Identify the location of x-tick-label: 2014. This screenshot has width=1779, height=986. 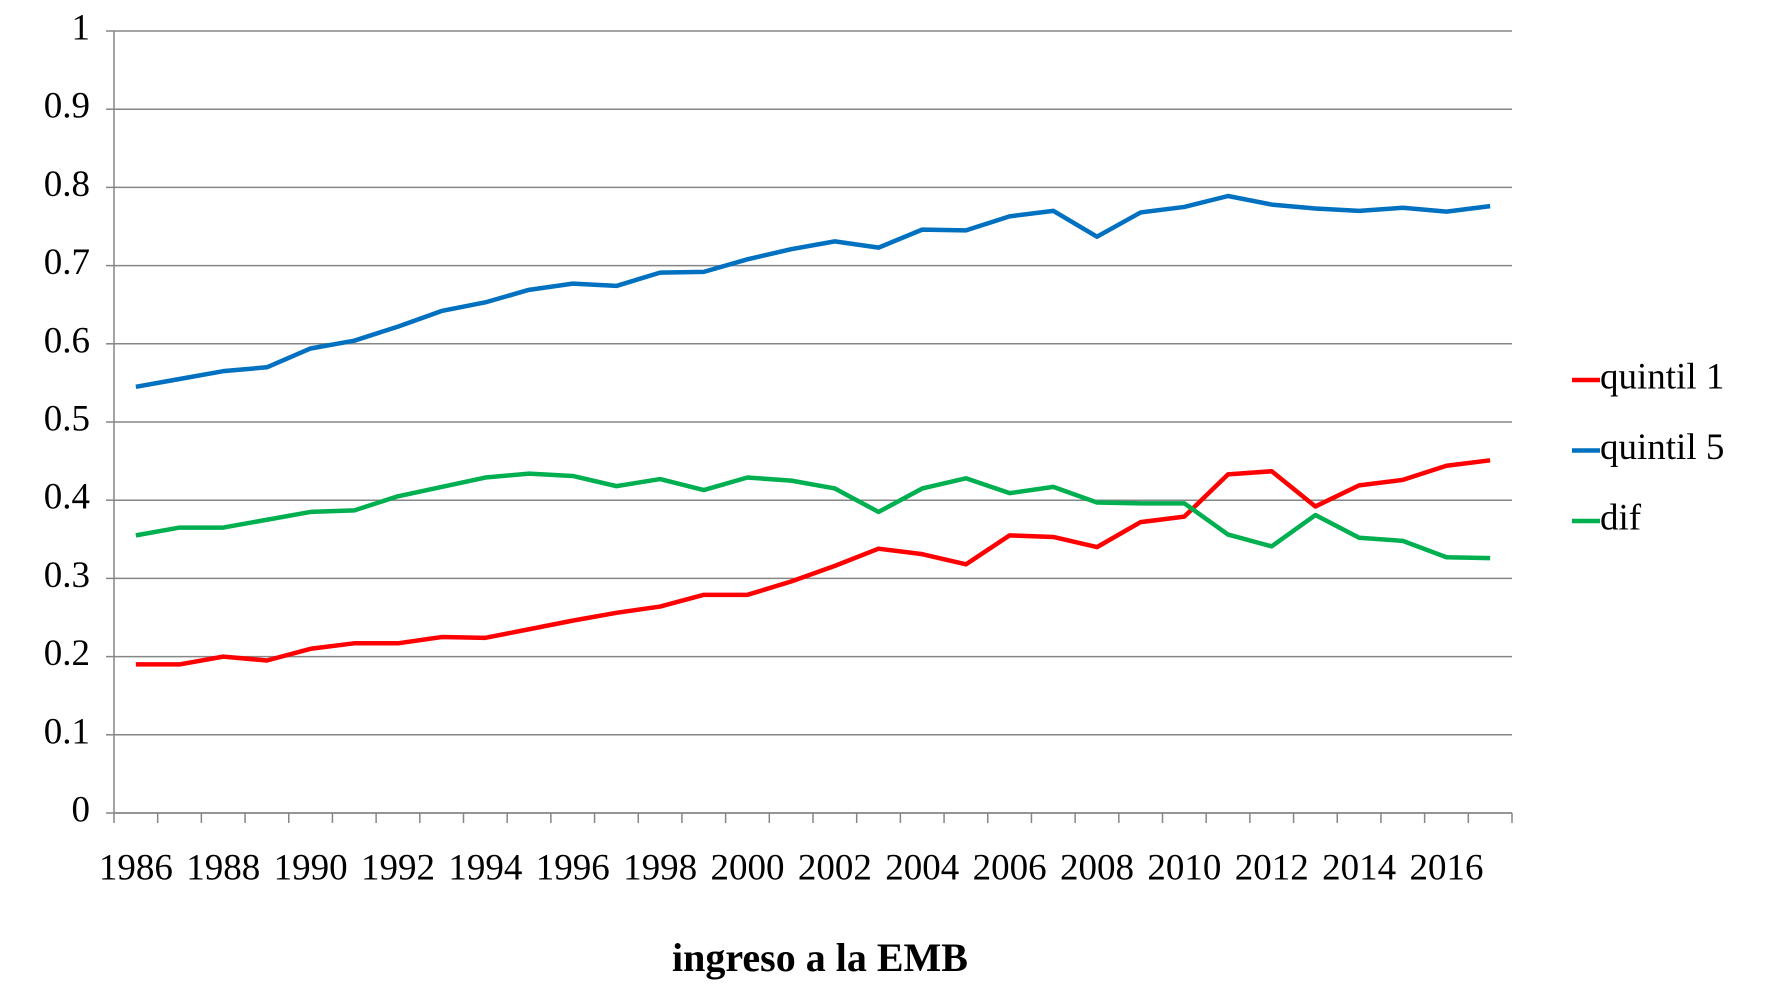
(1359, 867).